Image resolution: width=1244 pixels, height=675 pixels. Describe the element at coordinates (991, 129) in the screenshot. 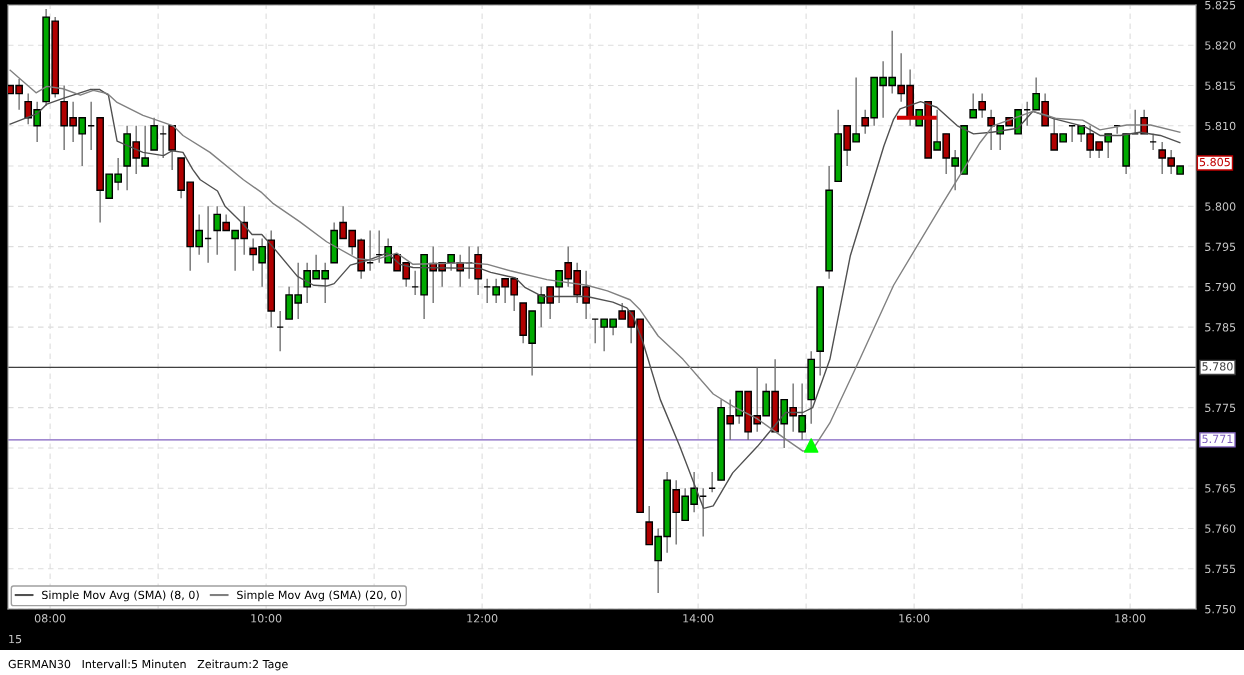

I see `candlestick` at that location.